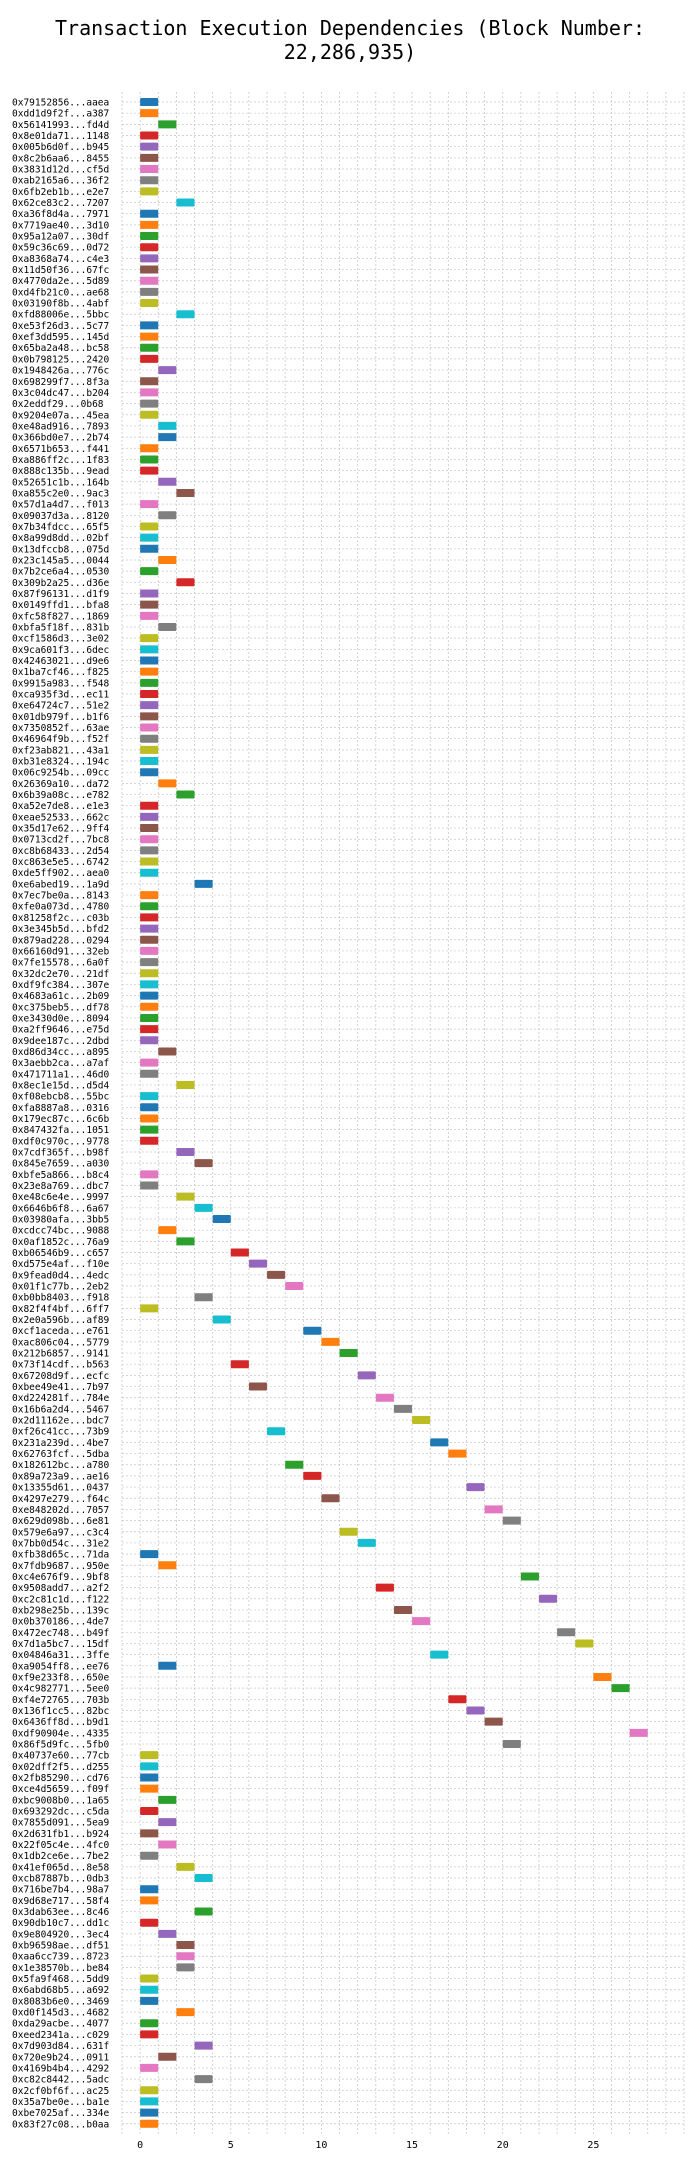  I want to click on transaction-label: 0x629d098b...6e81, so click(61, 1521).